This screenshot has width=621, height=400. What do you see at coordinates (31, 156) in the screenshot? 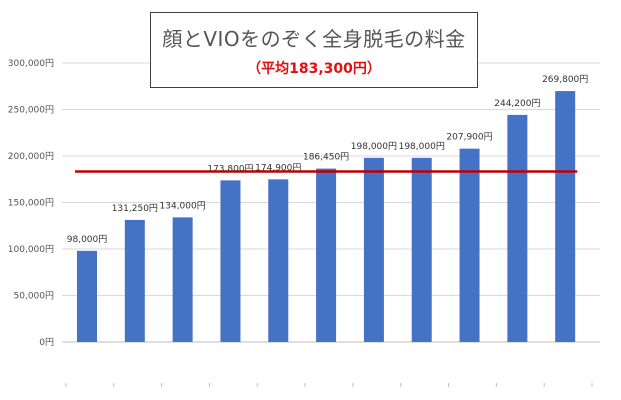
I see `y-tick-label: 200,000円` at bounding box center [31, 156].